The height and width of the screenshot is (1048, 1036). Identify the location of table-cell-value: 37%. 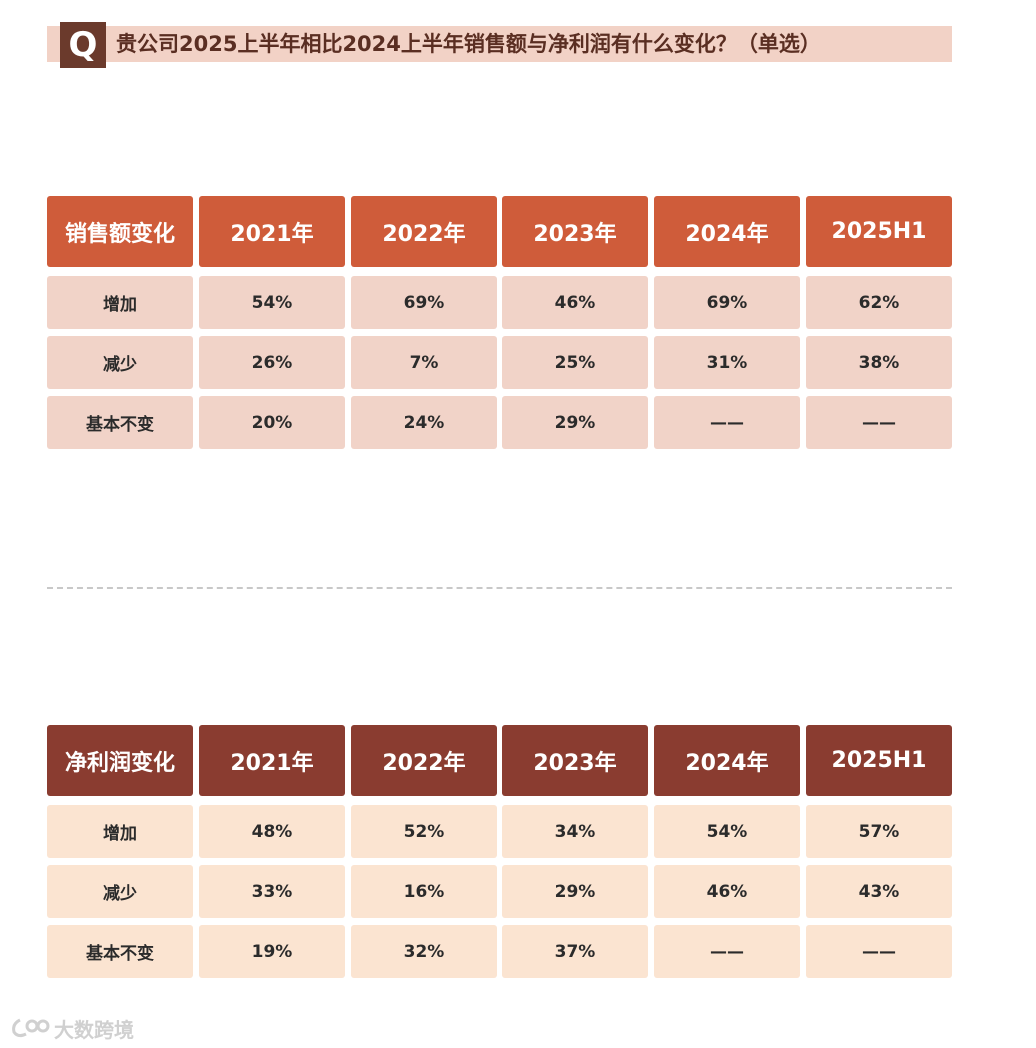
(575, 951).